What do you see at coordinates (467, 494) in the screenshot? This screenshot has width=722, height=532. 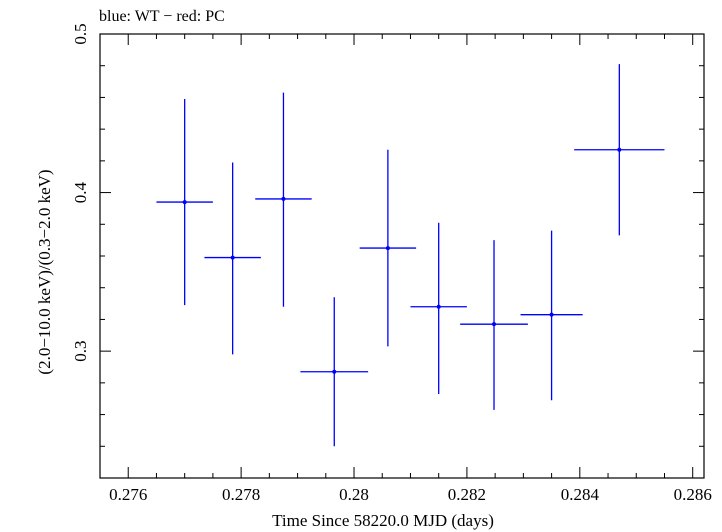 I see `x-tick-label: 0.282` at bounding box center [467, 494].